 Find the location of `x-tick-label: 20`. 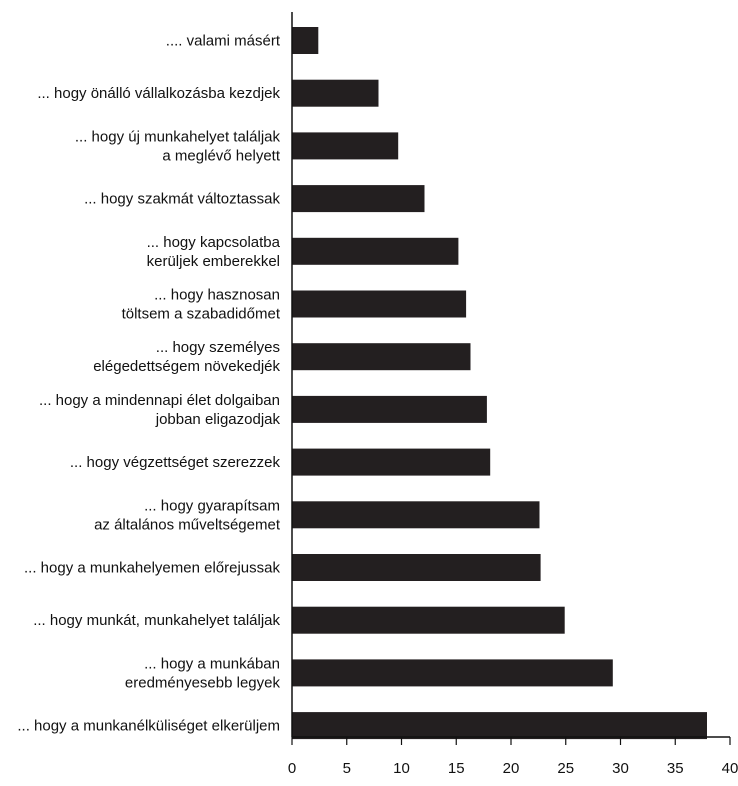

x-tick-label: 20 is located at coordinates (511, 768).